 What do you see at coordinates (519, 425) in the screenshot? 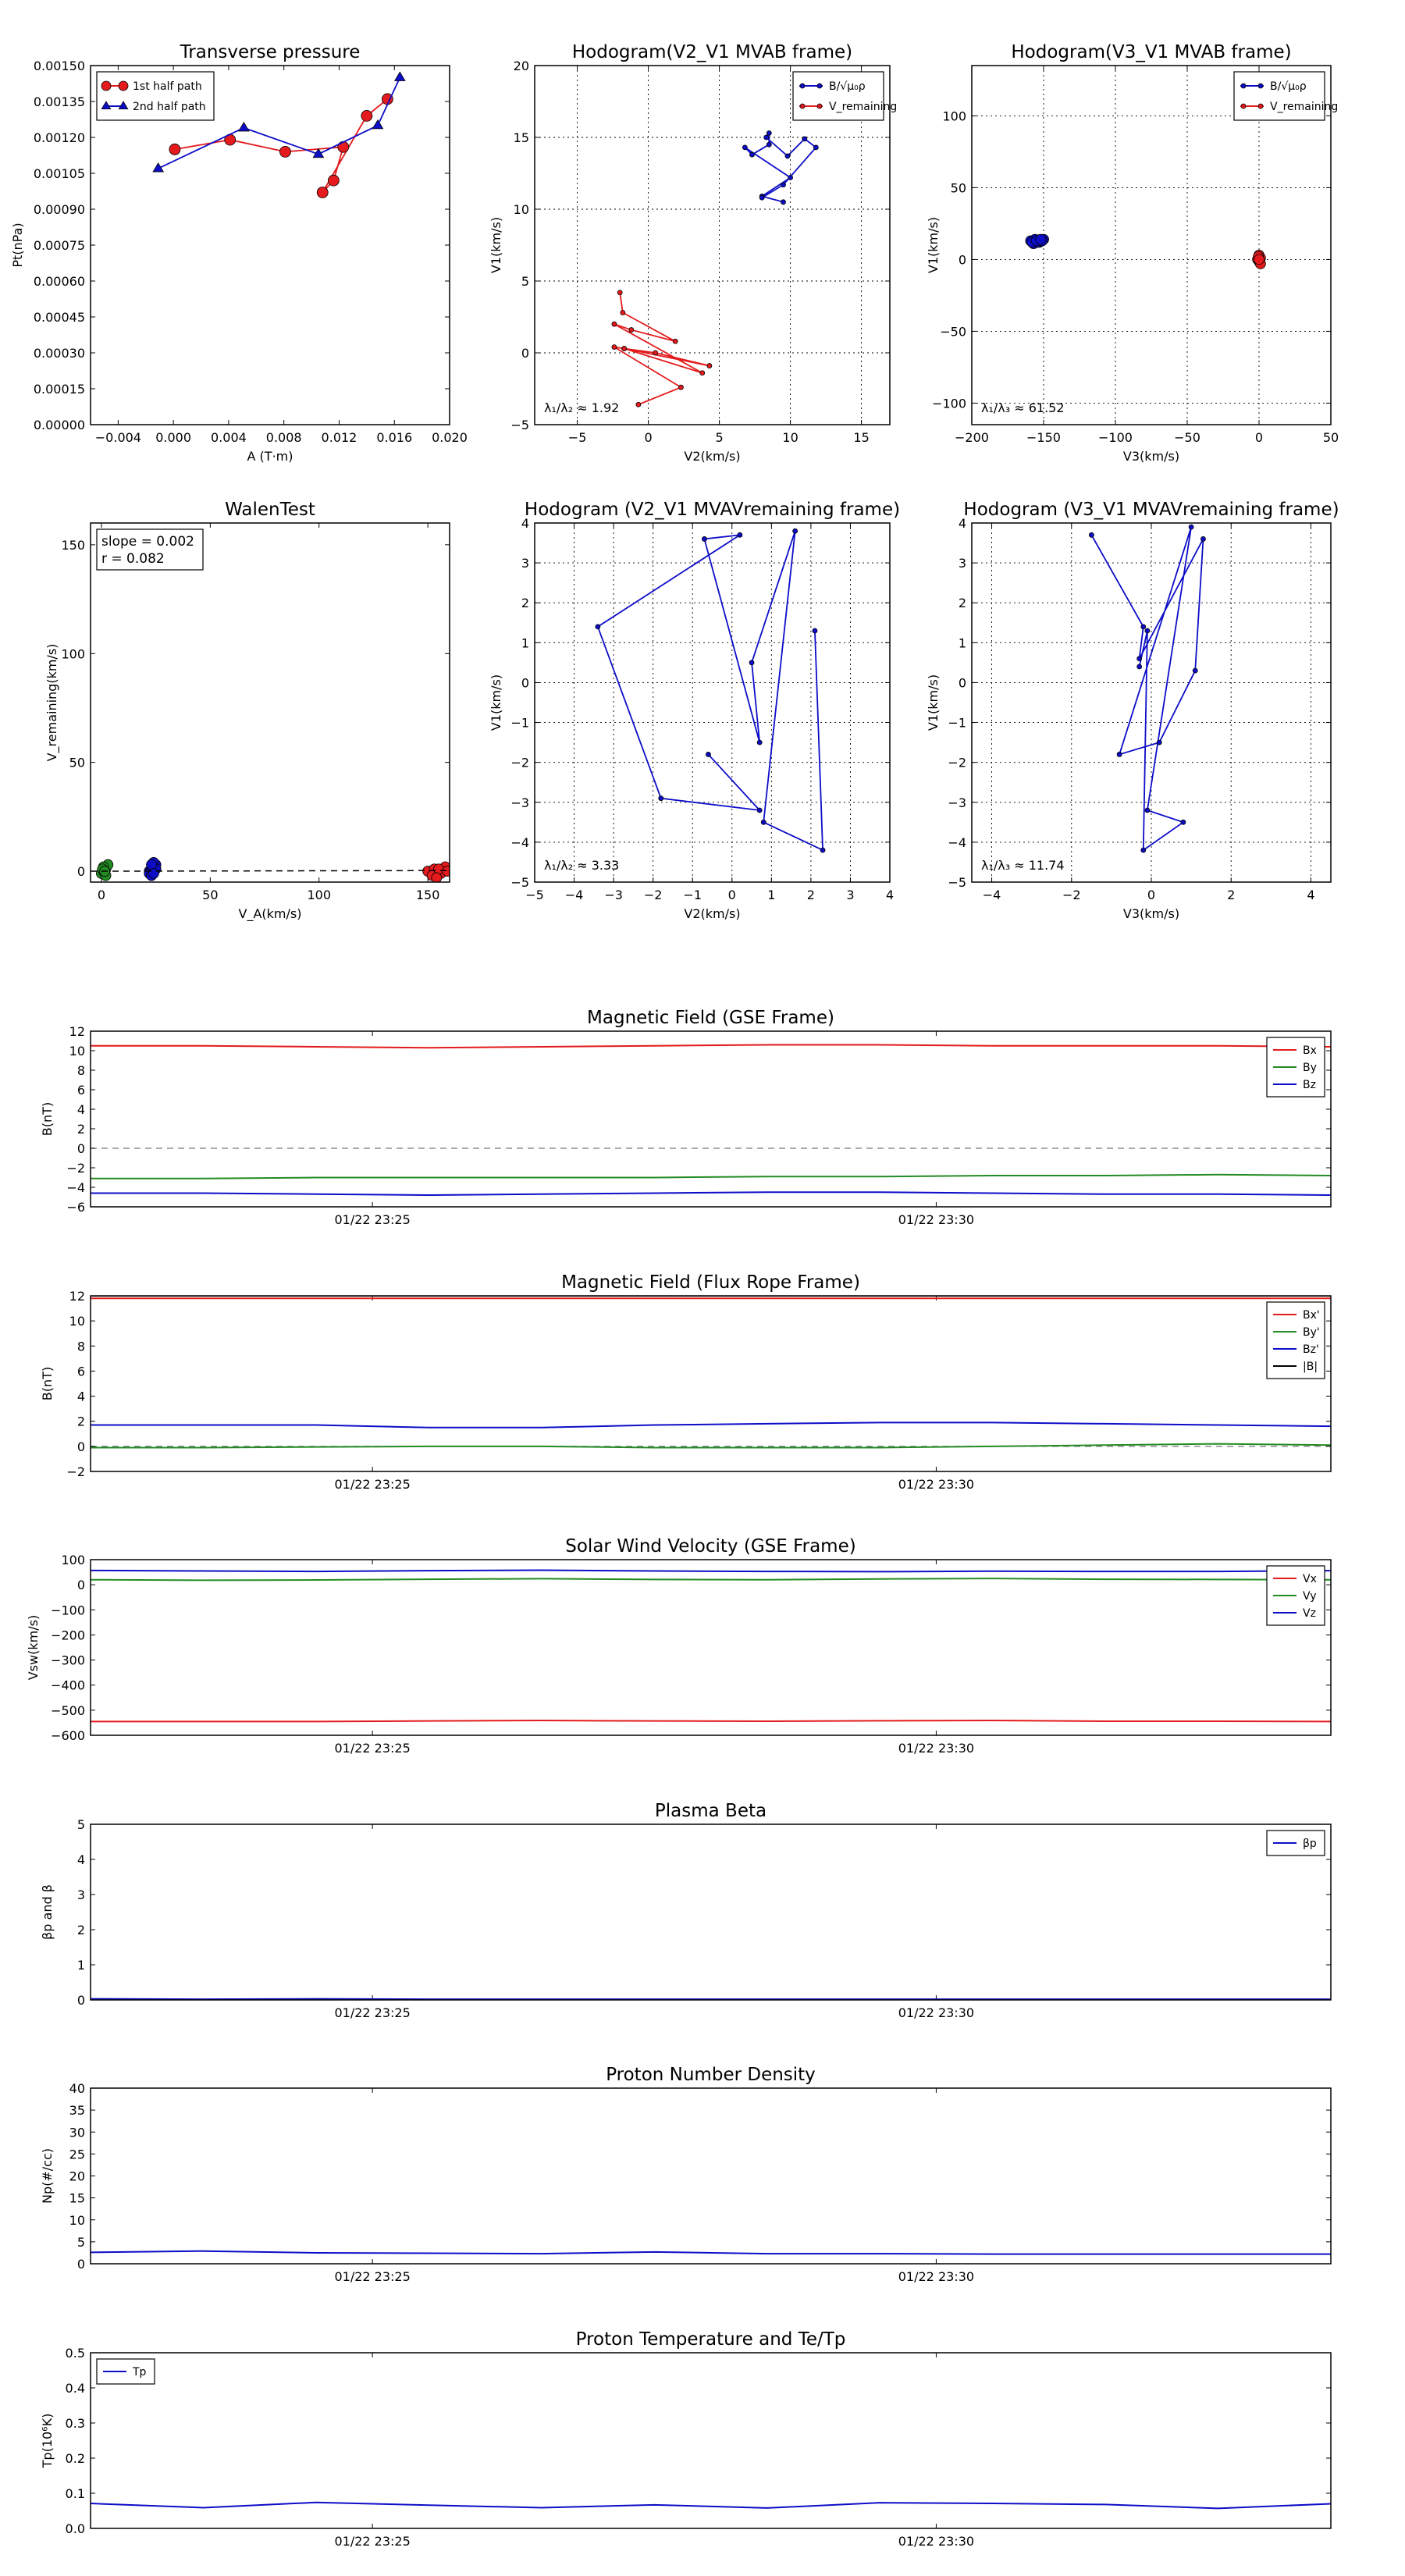
I see `y-tick-label: −5` at bounding box center [519, 425].